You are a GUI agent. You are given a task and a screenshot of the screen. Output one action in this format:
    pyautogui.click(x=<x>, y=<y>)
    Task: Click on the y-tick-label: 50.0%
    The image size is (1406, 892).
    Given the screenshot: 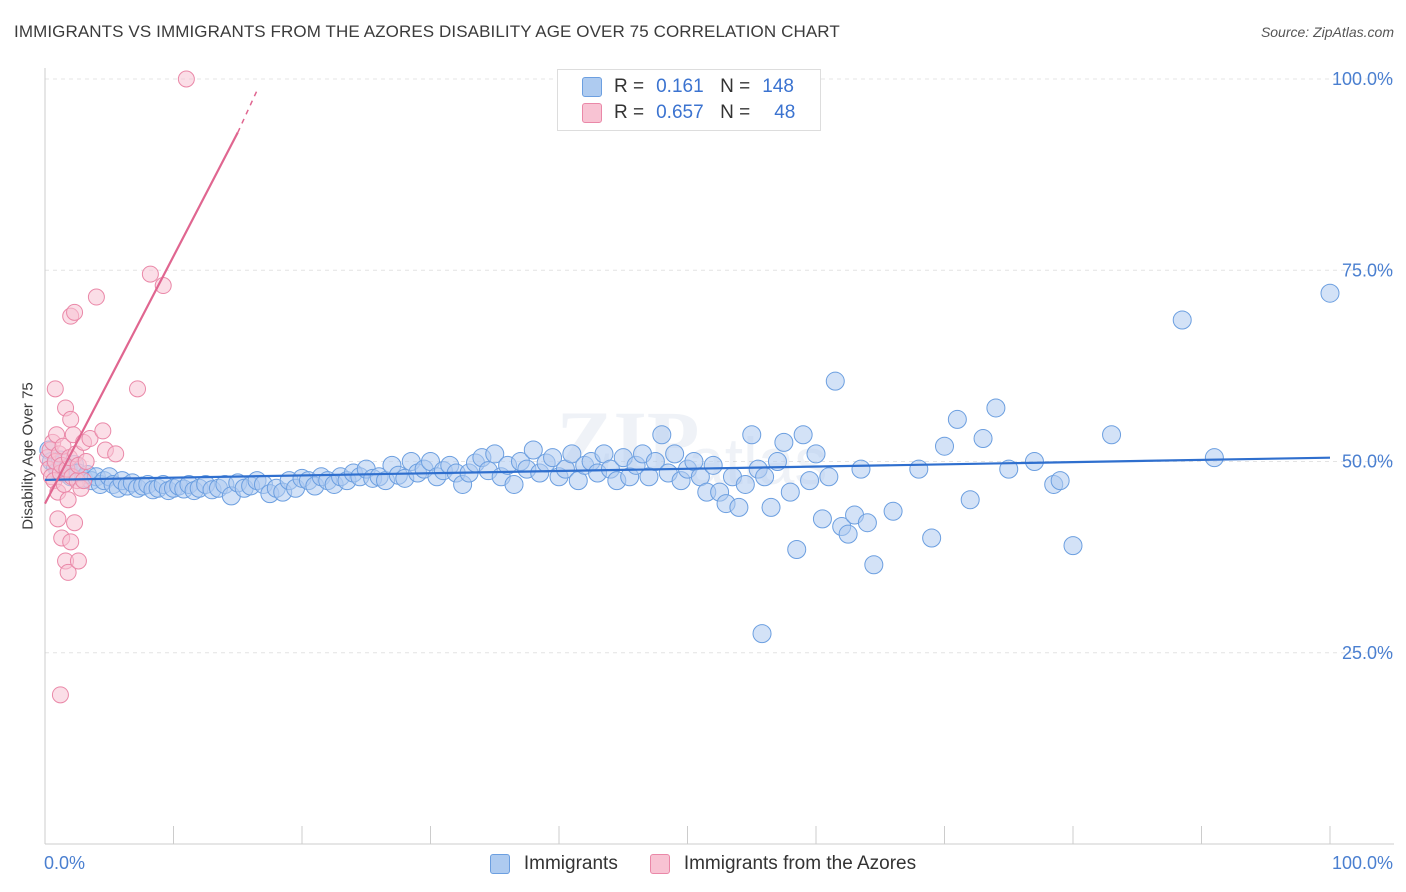 What is the action you would take?
    pyautogui.click(x=1367, y=462)
    